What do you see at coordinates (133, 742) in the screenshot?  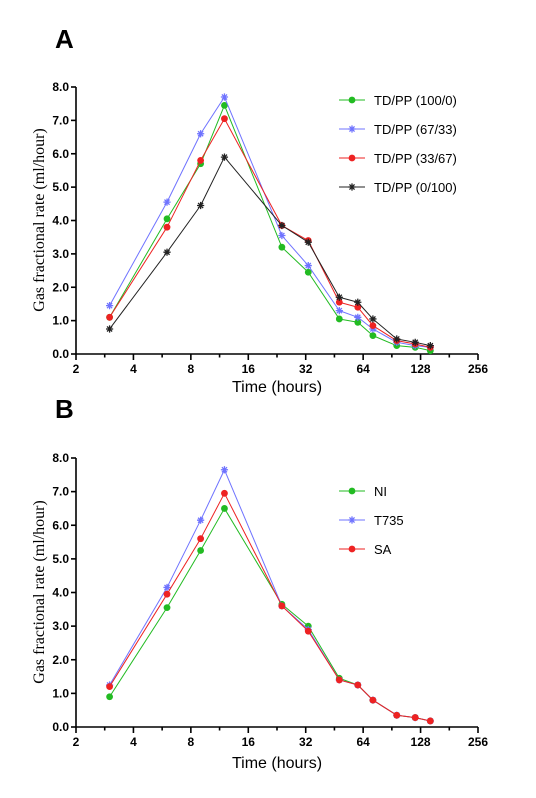 I see `x-tick-label: 4` at bounding box center [133, 742].